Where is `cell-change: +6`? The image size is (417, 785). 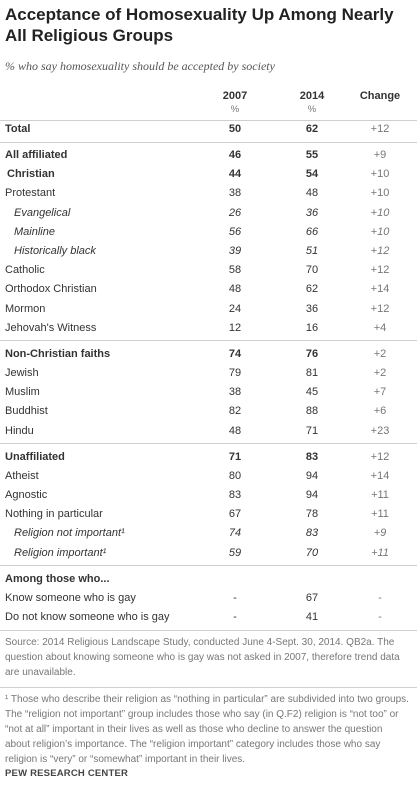 cell-change: +6 is located at coordinates (380, 411).